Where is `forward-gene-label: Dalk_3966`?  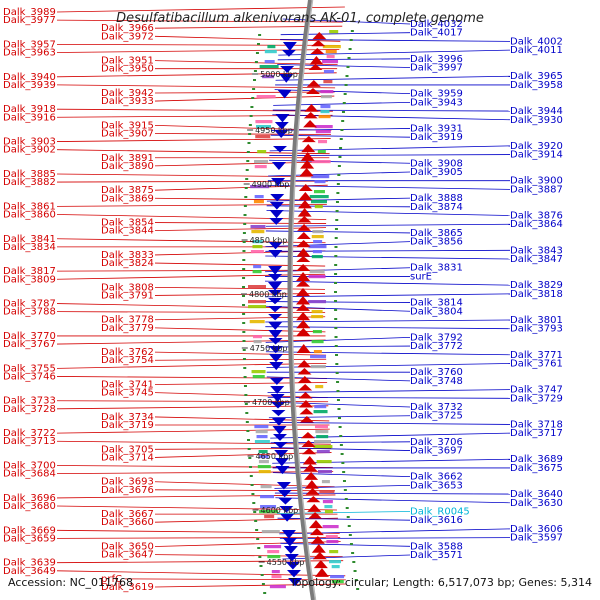 forward-gene-label: Dalk_3966 is located at coordinates (127, 28).